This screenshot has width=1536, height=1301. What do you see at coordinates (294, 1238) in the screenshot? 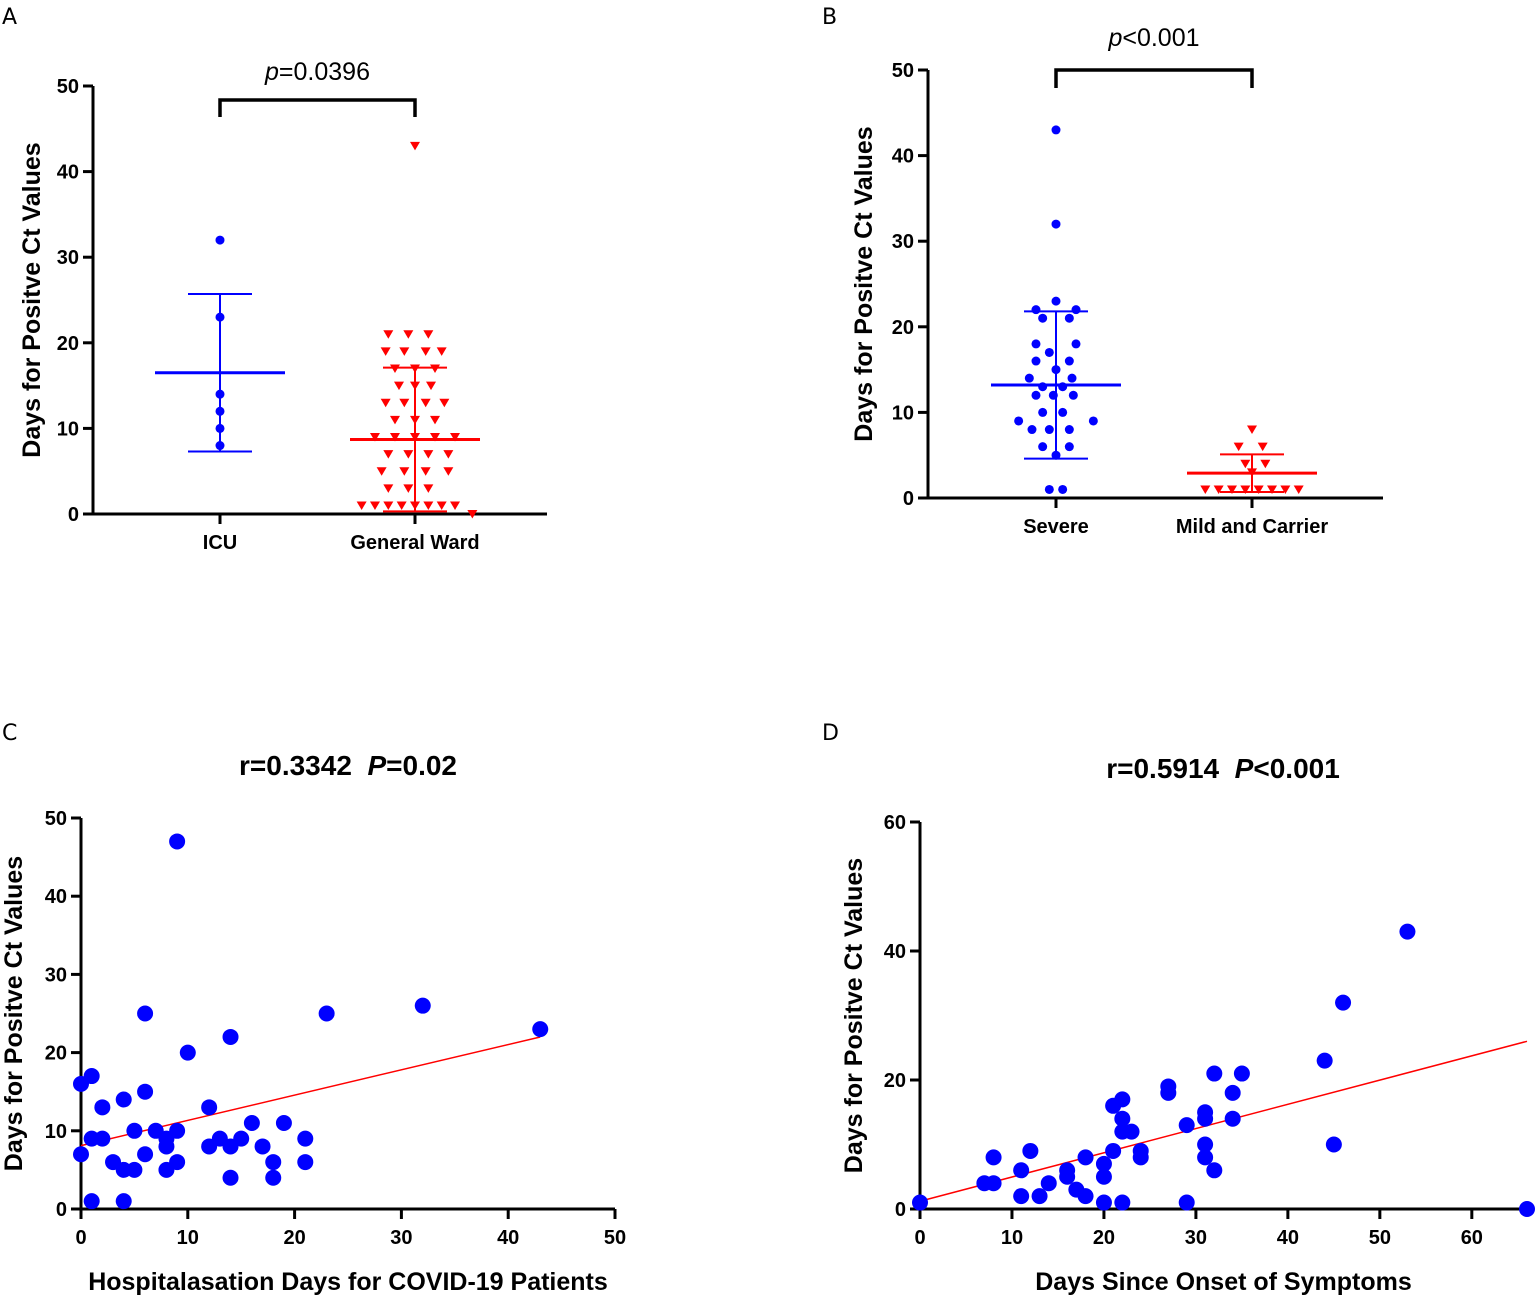
I see `x-tick-label: 20` at bounding box center [294, 1238].